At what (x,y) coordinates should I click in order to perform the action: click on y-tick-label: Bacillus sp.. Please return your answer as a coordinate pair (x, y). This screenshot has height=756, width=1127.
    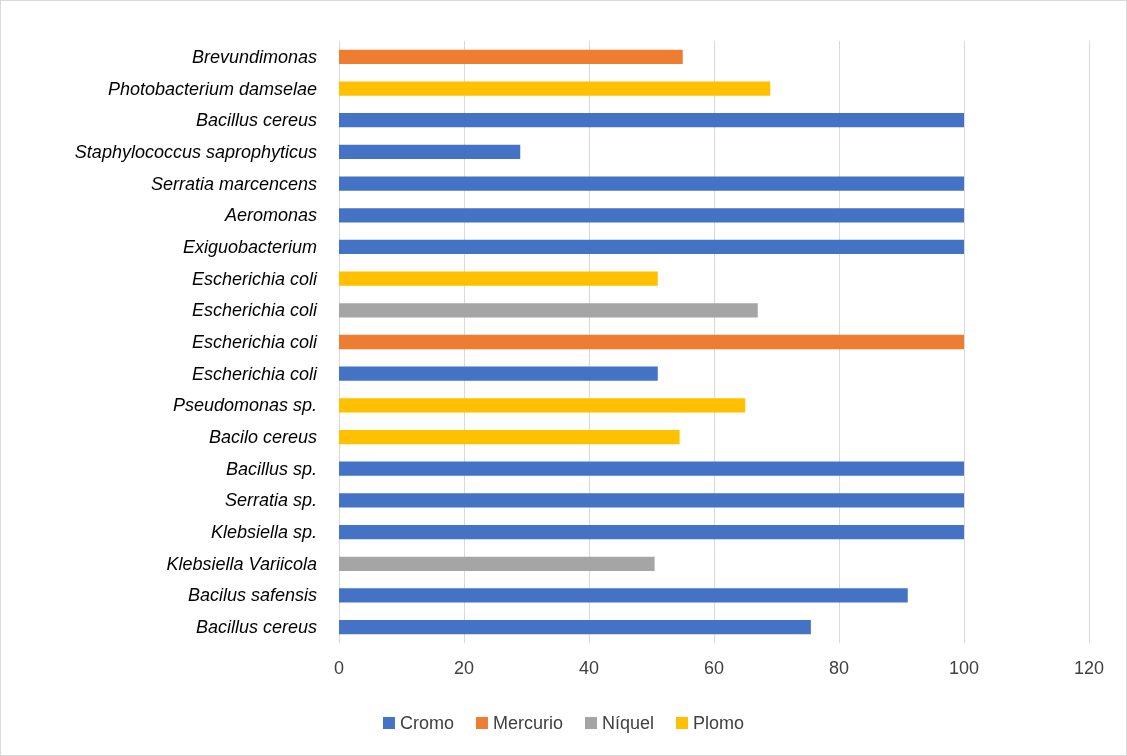
    Looking at the image, I should click on (271, 468).